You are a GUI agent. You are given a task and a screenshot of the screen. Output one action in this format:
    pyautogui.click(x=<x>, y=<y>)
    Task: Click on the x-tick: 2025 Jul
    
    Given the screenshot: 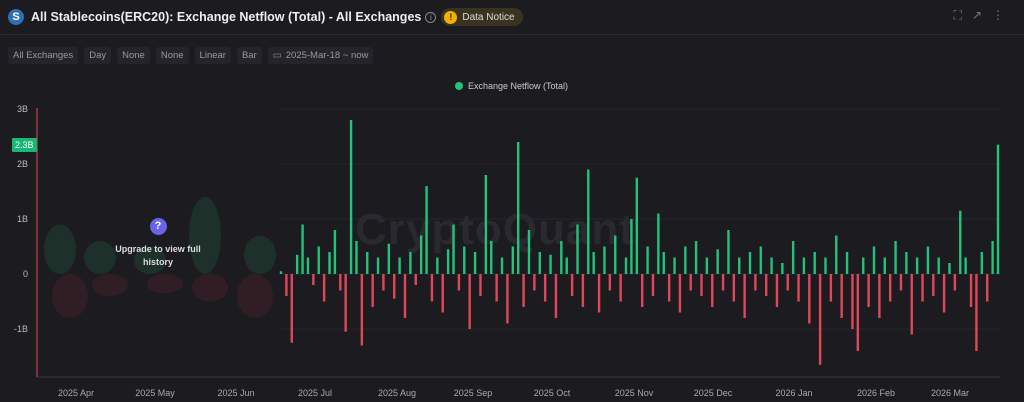 What is the action you would take?
    pyautogui.click(x=315, y=393)
    